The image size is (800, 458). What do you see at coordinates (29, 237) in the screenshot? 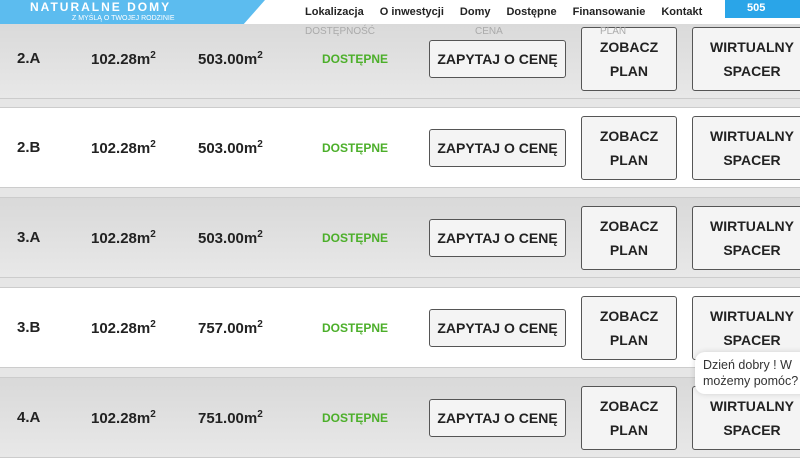
I see `unit-id: 3.A` at bounding box center [29, 237].